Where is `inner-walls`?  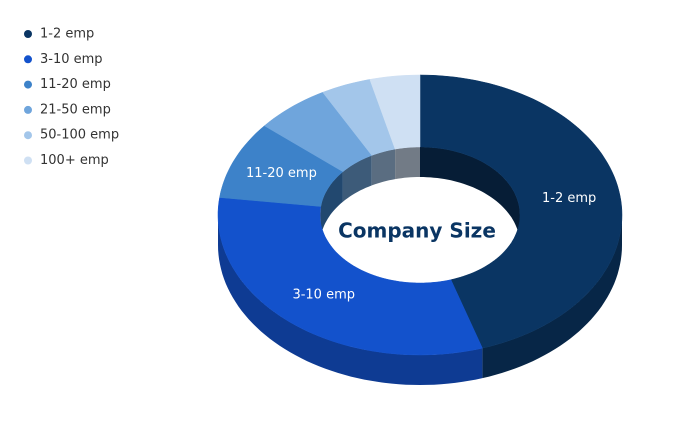
inner-walls is located at coordinates (420, 196).